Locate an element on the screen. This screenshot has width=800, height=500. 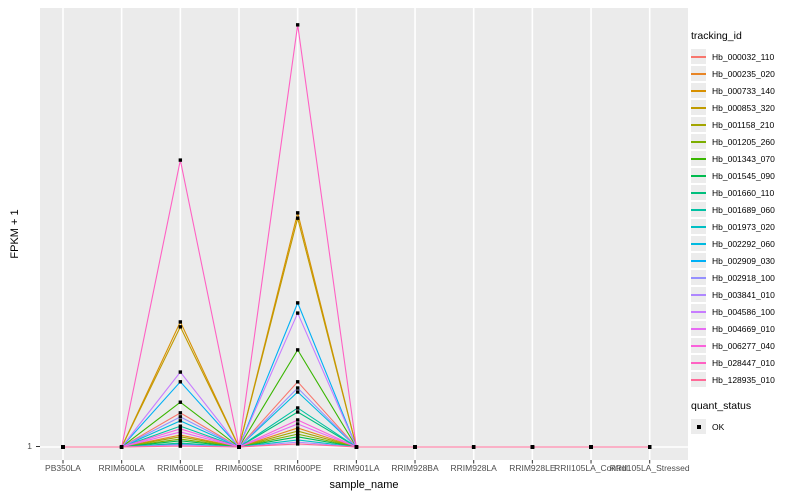
legend-item-label: Hb_001343_070 is located at coordinates (743, 158).